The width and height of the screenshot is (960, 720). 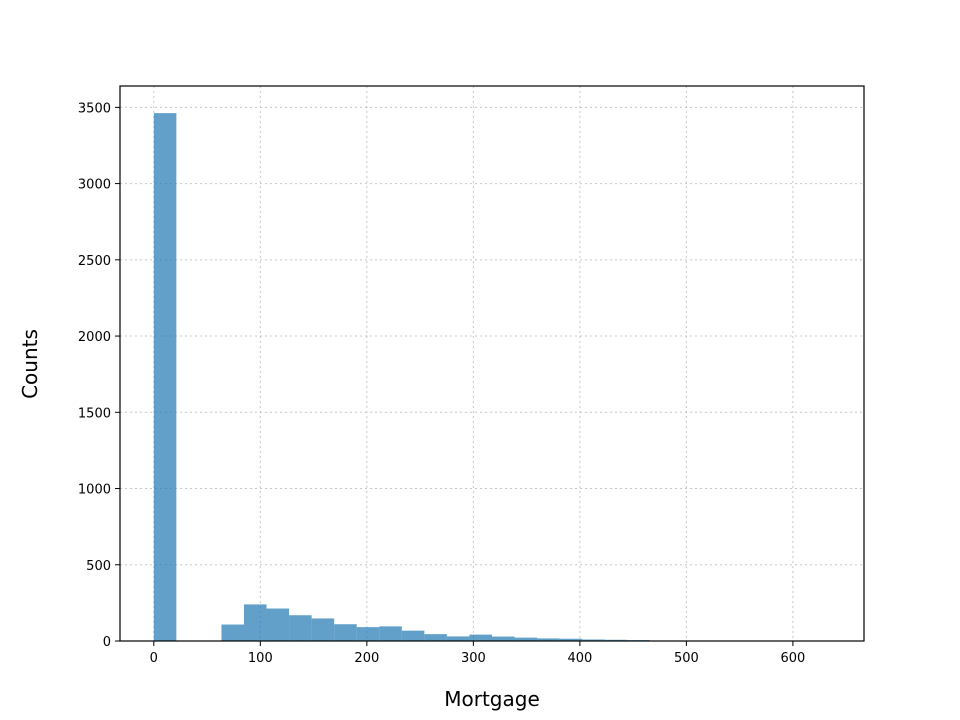 What do you see at coordinates (492, 699) in the screenshot?
I see `x-axis-label: Mortgage` at bounding box center [492, 699].